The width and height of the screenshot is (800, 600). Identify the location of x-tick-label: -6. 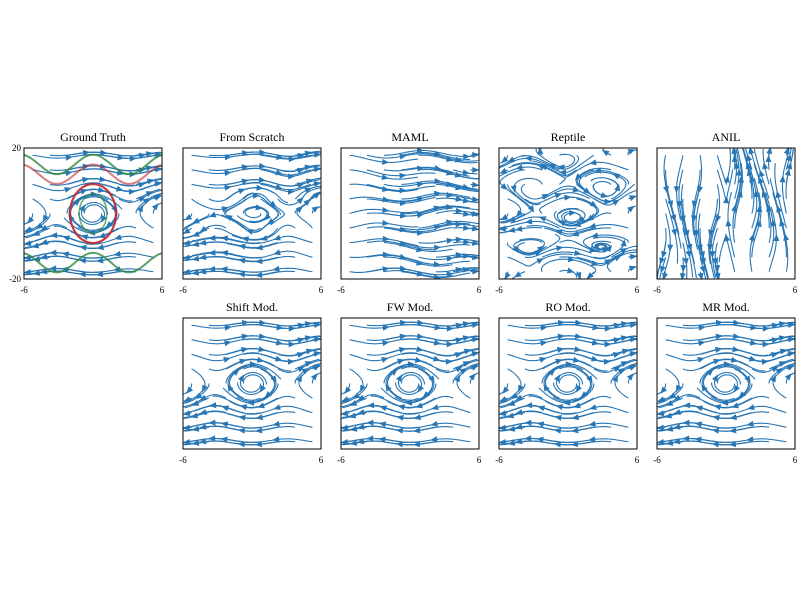
(341, 290).